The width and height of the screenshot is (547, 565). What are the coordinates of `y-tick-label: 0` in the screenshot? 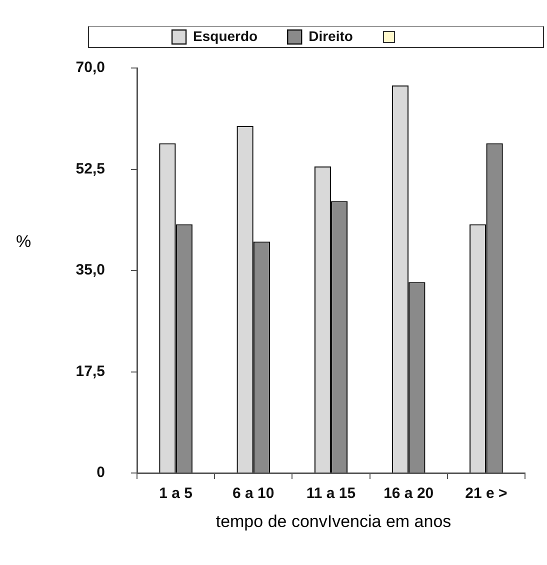 It's located at (100, 473).